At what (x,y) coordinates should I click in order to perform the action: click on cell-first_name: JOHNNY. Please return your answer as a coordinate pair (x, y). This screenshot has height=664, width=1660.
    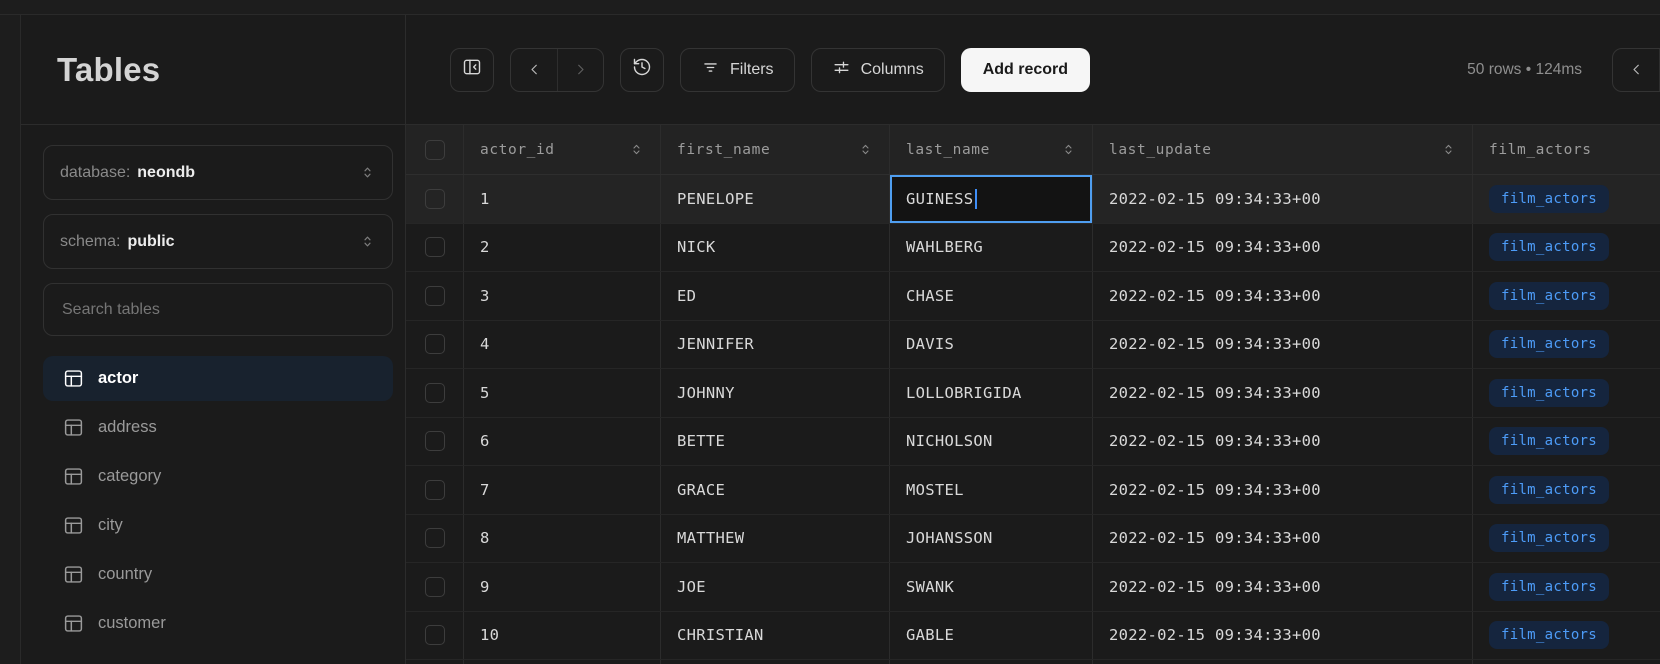
    Looking at the image, I should click on (775, 393).